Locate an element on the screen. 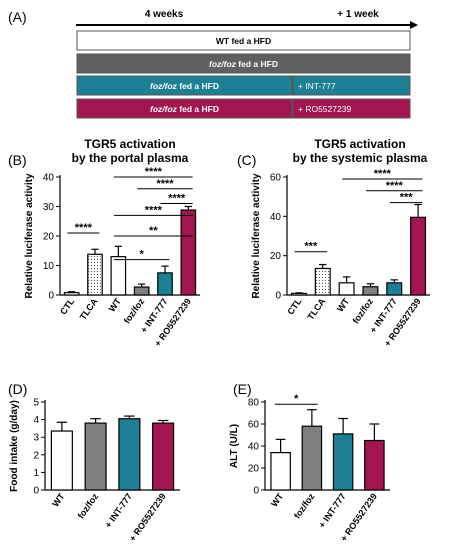 The image size is (458, 550). y-axis-label: ALT (U/L) is located at coordinates (234, 446).